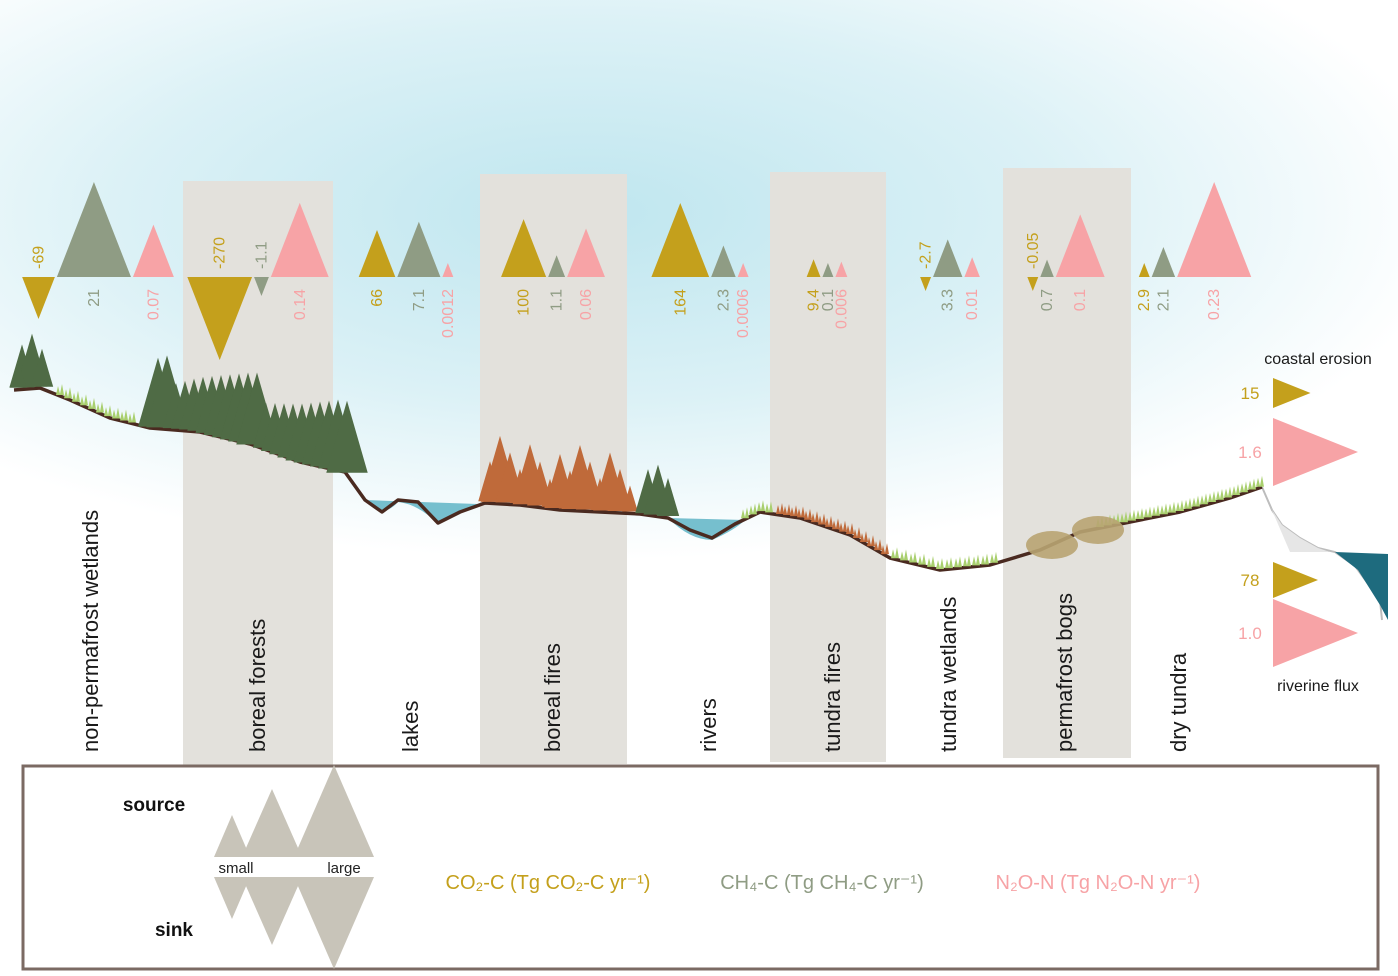 The height and width of the screenshot is (976, 1398). What do you see at coordinates (948, 674) in the screenshot?
I see `ecosystem-label: tundra wetlands` at bounding box center [948, 674].